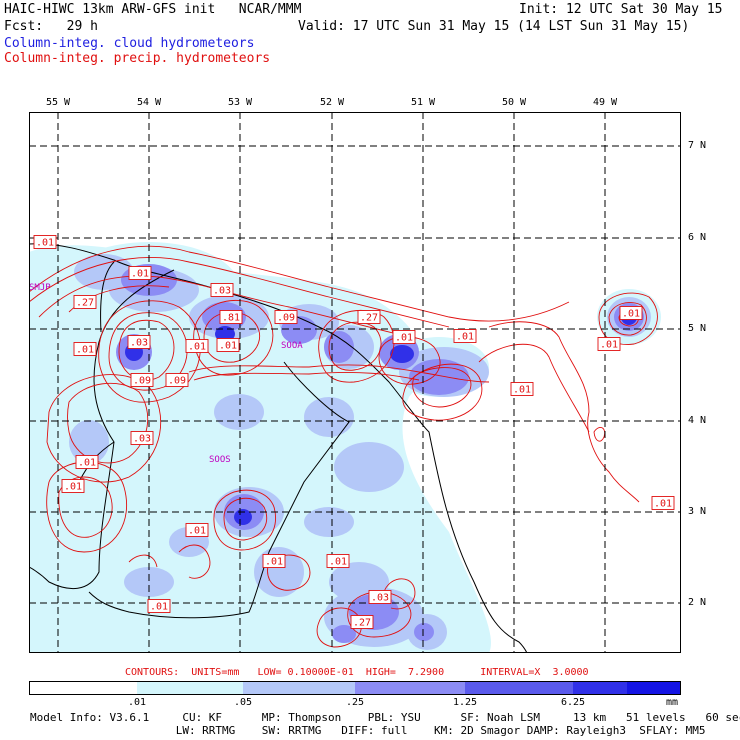 The height and width of the screenshot is (740, 740). Describe the element at coordinates (697, 602) in the screenshot. I see `lat-label: 2 N` at that location.